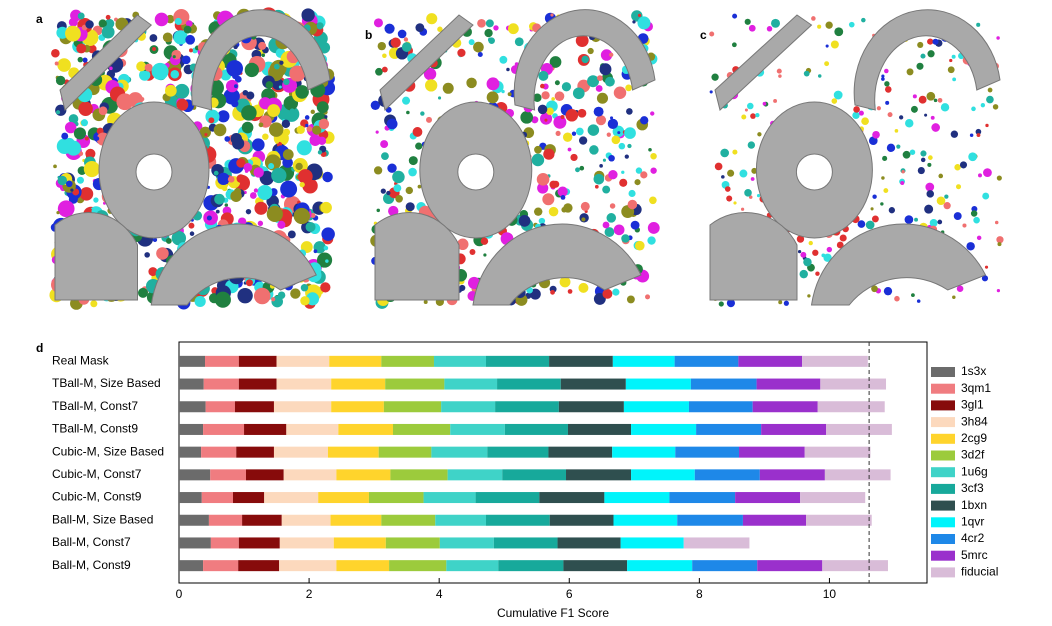 Image resolution: width=1052 pixels, height=626 pixels. I want to click on y-tick-label: TBall-M, Size Based, so click(106, 383).